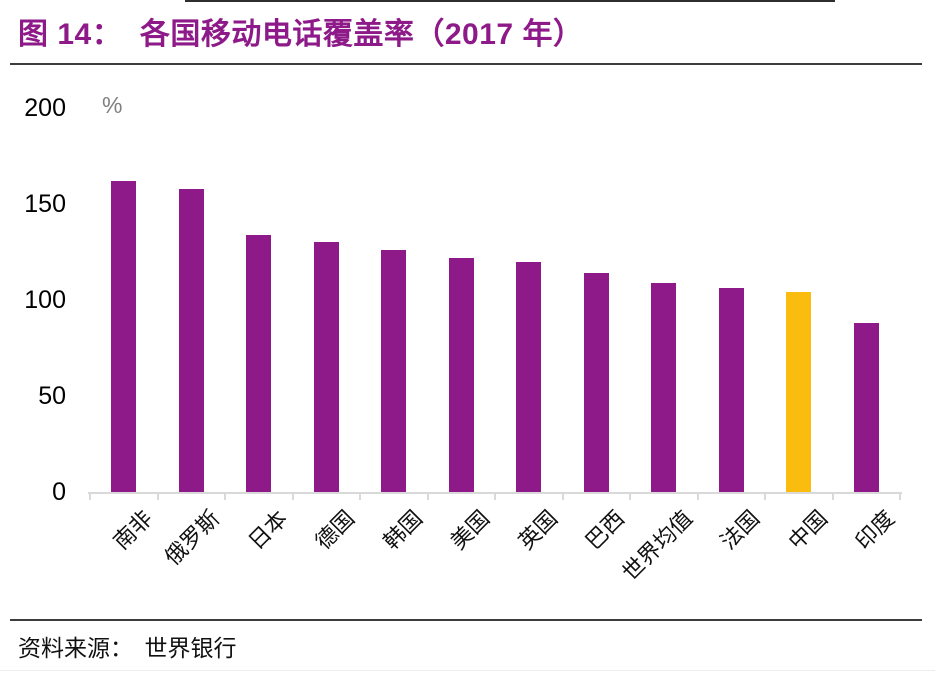  Describe the element at coordinates (191, 340) in the screenshot. I see `bar-俄罗斯` at that location.